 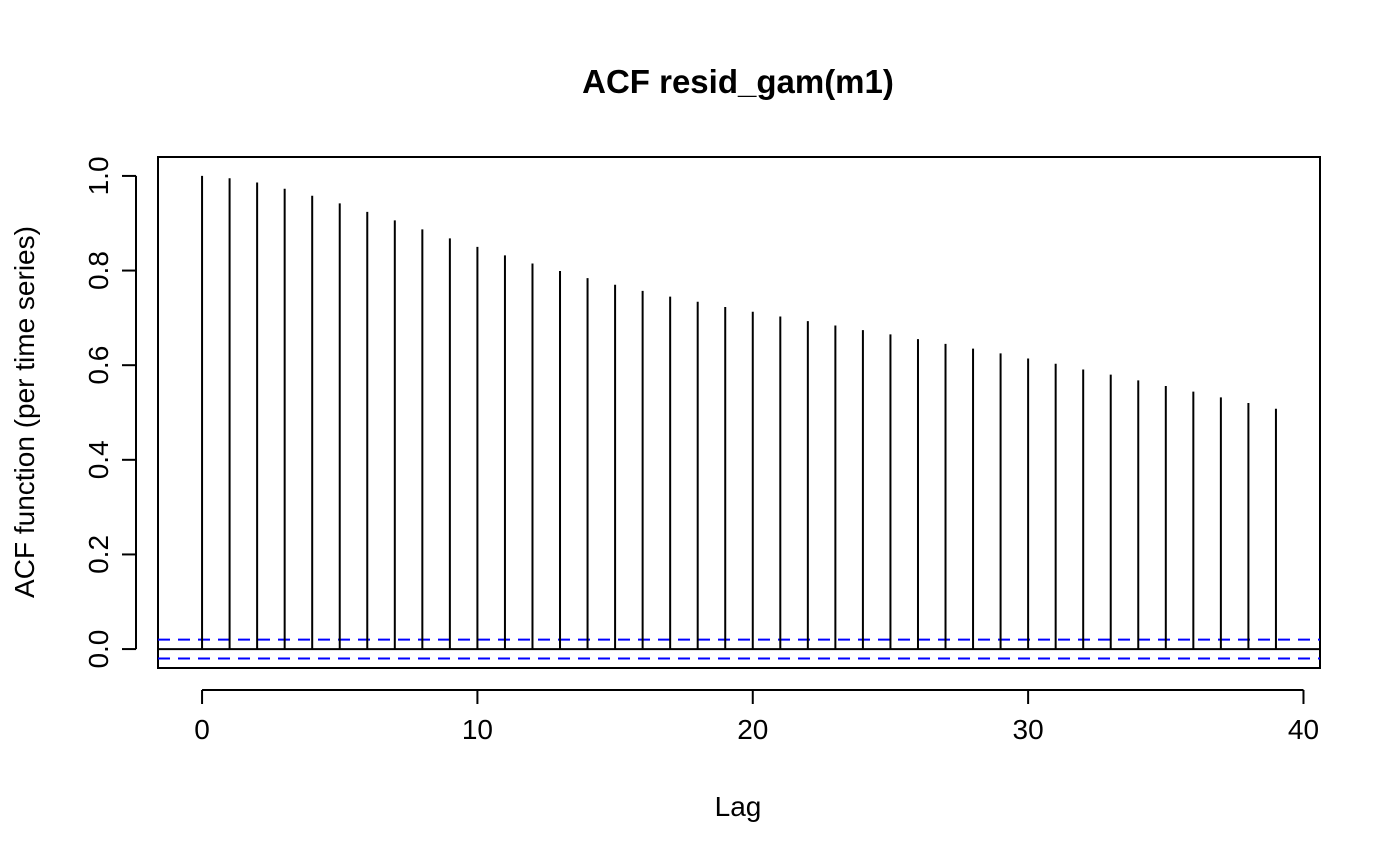 What do you see at coordinates (24, 412) in the screenshot?
I see `y-axis-label: ACF function (per time series)` at bounding box center [24, 412].